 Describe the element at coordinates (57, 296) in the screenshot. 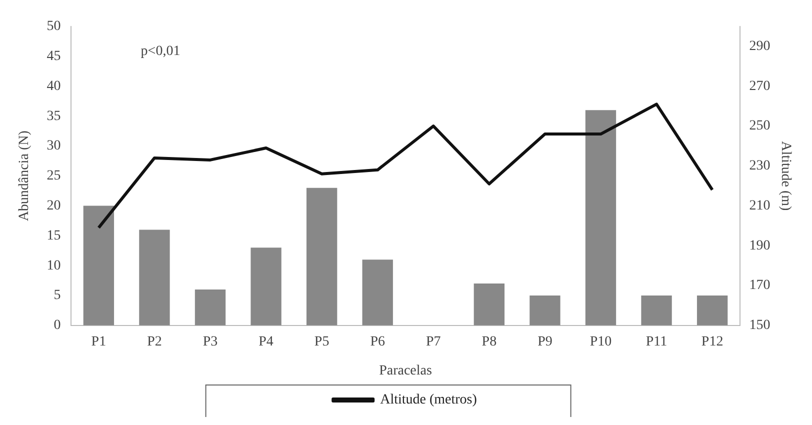

I see `y-tick-label: 5` at that location.